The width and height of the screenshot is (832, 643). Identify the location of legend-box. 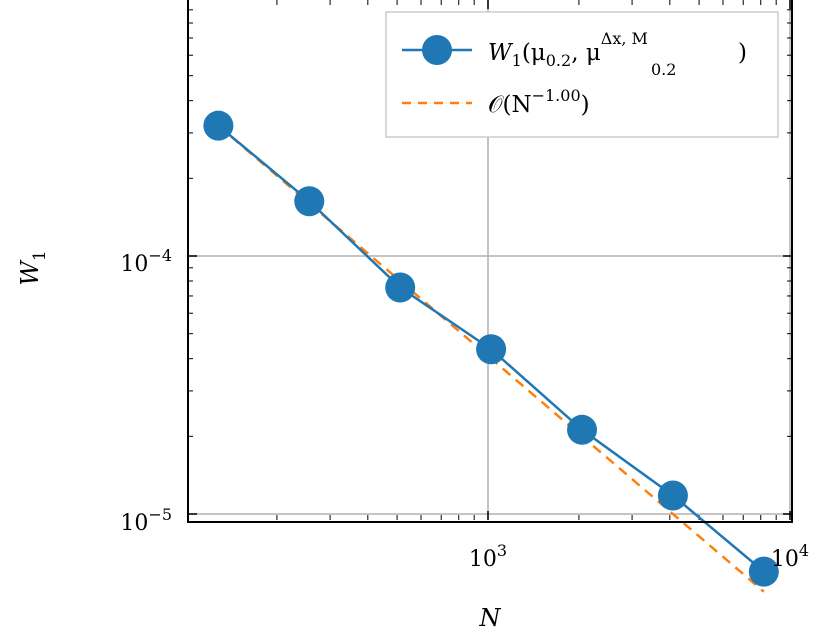
(582, 74).